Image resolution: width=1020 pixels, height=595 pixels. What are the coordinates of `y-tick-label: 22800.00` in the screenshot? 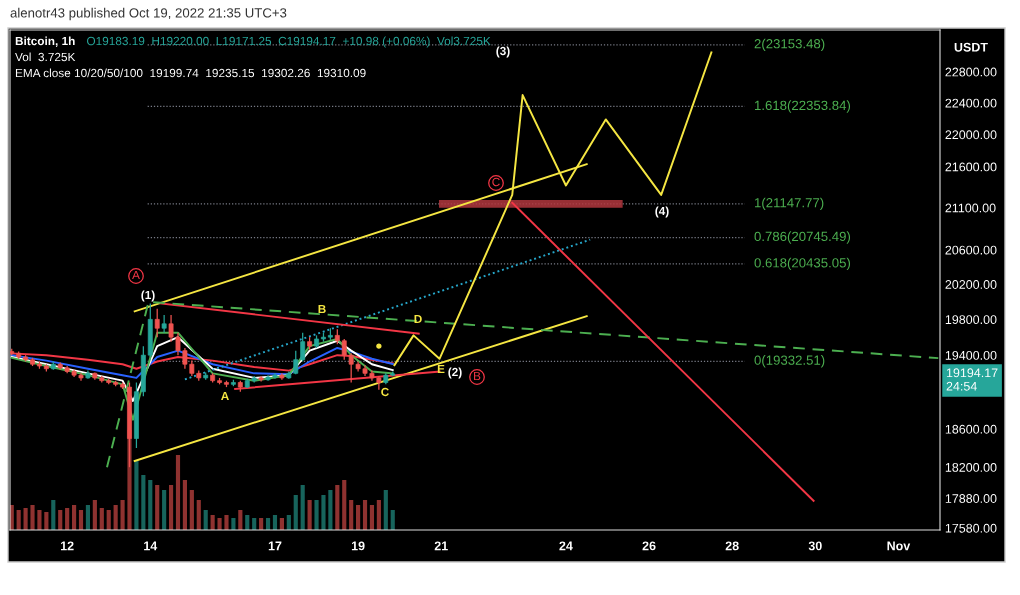 It's located at (971, 72).